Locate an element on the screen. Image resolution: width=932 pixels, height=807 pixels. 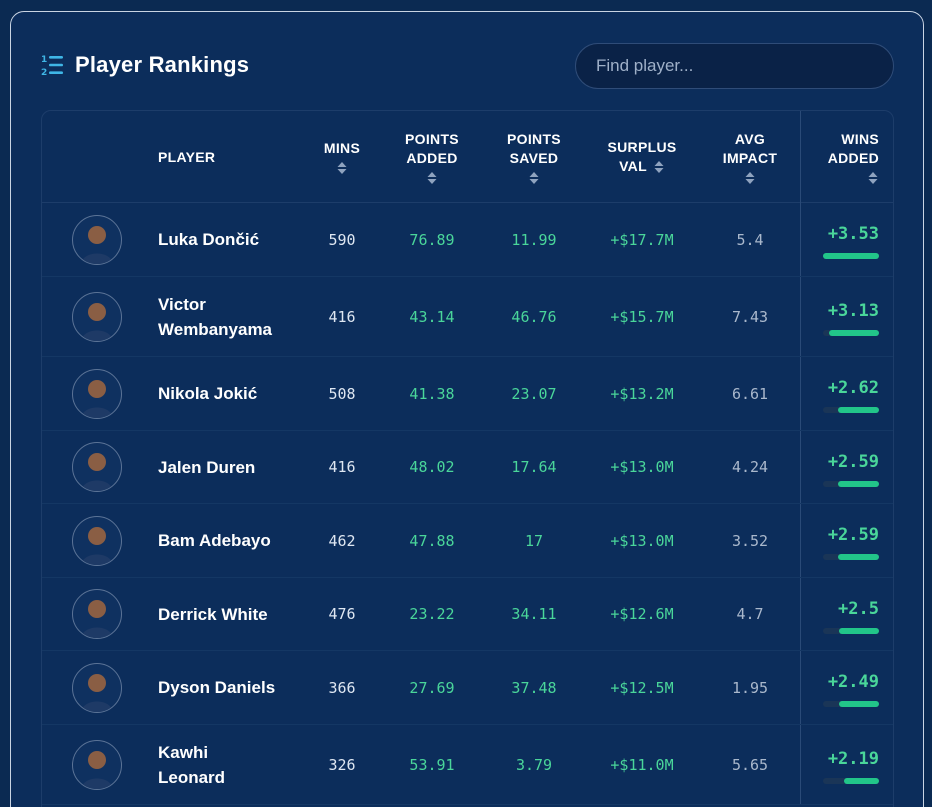
surplus-value: +$13.0M is located at coordinates (642, 540).